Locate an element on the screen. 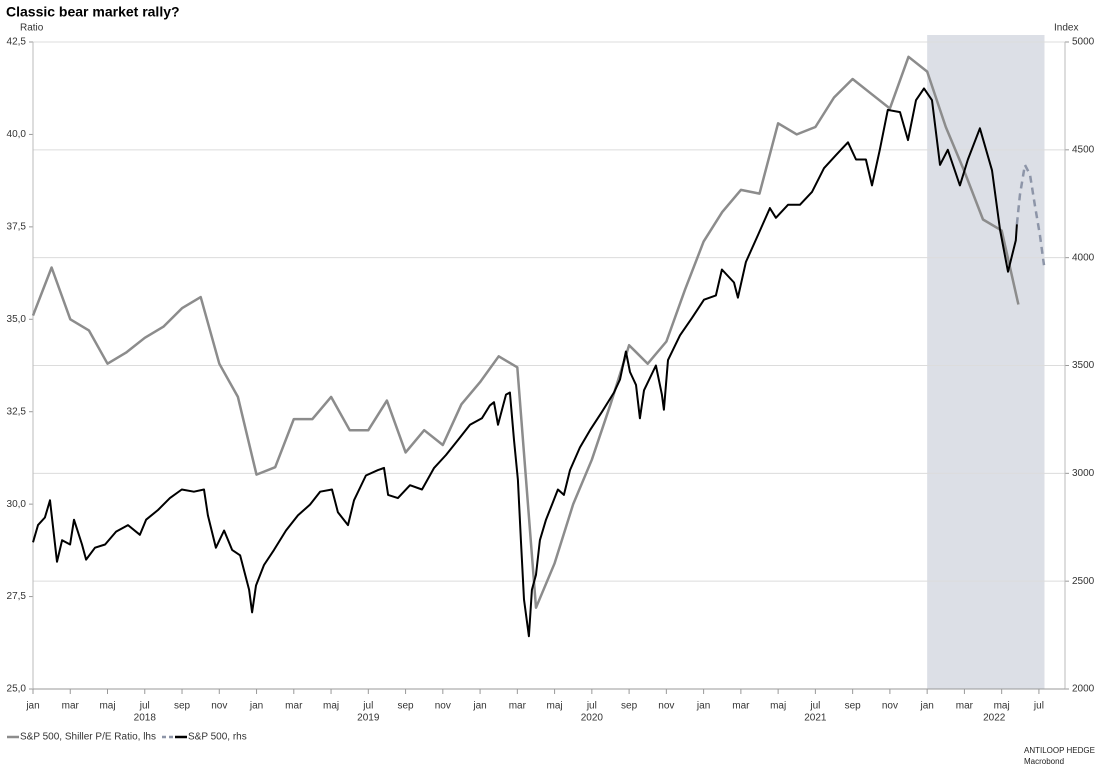 This screenshot has width=1100, height=773. y2-tick-label: 3000 is located at coordinates (1083, 473).